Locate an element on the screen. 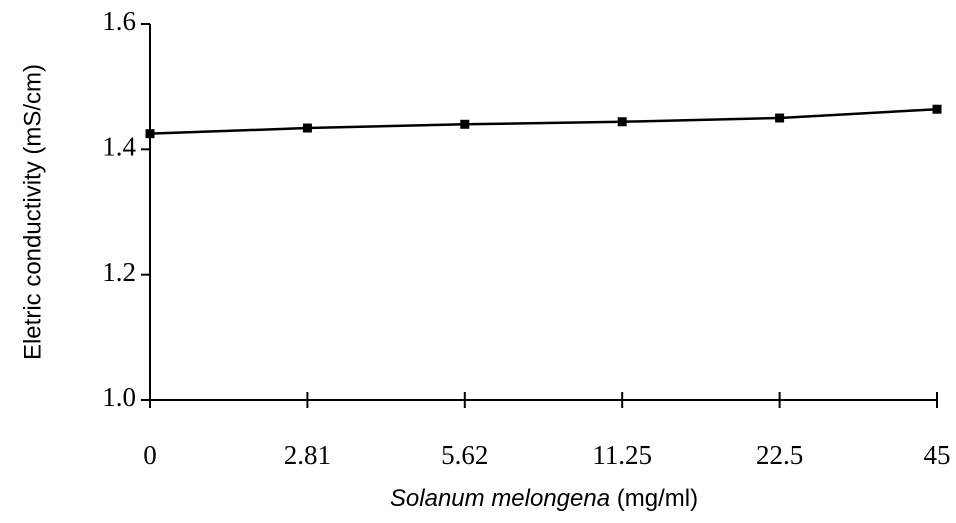  y-tick-label: 1.6 is located at coordinates (119, 21).